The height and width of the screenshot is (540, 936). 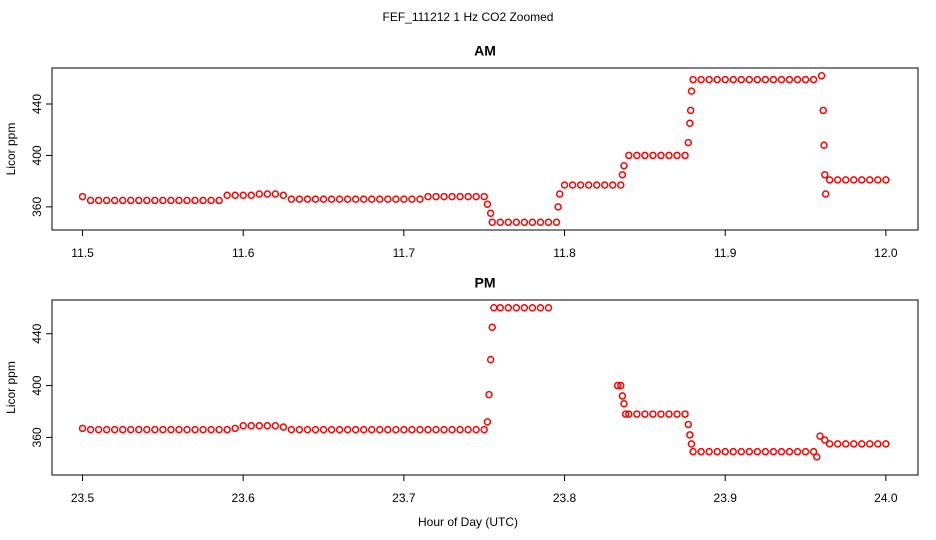 What do you see at coordinates (886, 498) in the screenshot?
I see `x-tick-label: 24.0` at bounding box center [886, 498].